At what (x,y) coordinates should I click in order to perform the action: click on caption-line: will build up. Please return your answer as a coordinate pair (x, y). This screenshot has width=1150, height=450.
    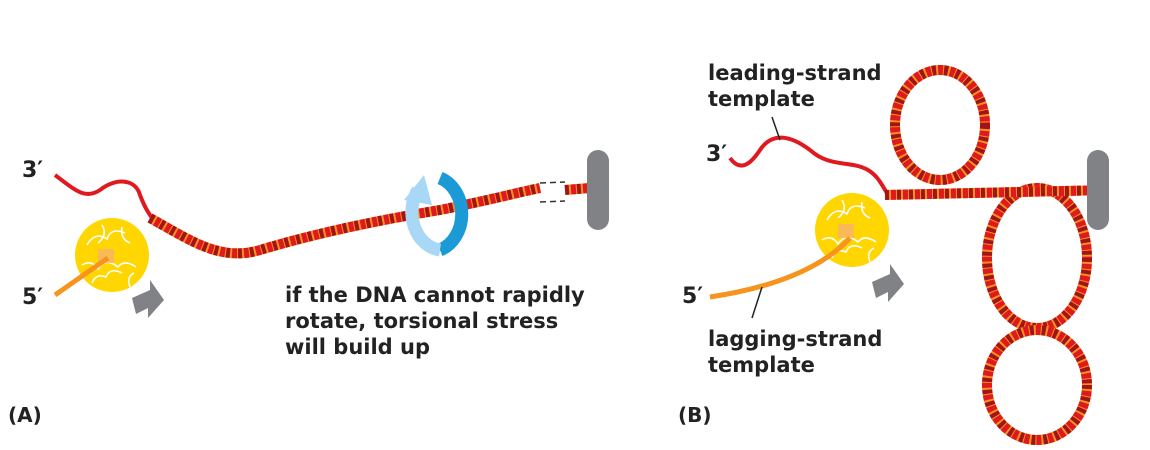
    Looking at the image, I should click on (358, 347).